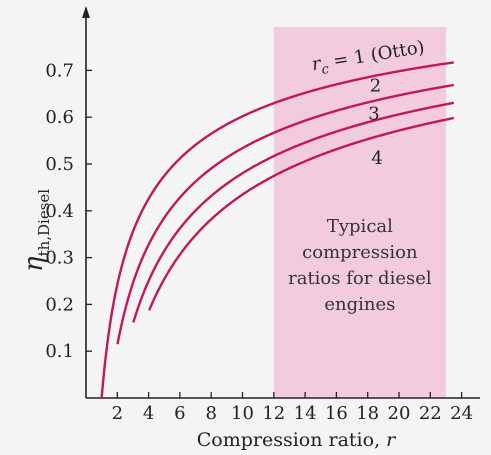 The height and width of the screenshot is (455, 491). Describe the element at coordinates (273, 413) in the screenshot. I see `x-tick-label: 12` at that location.